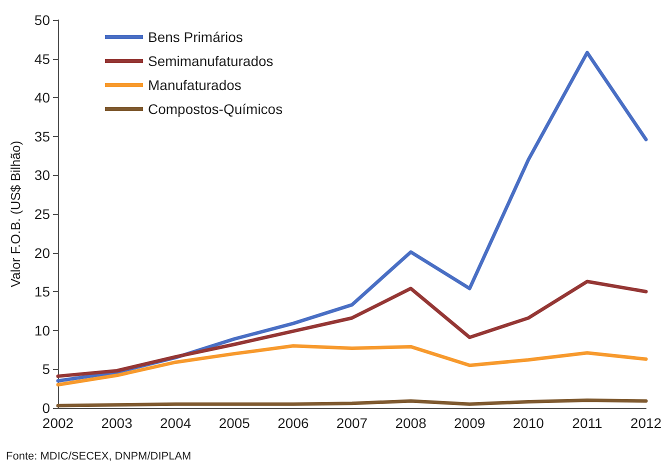  Describe the element at coordinates (211, 61) in the screenshot. I see `legend-label: Semimanufaturados` at that location.